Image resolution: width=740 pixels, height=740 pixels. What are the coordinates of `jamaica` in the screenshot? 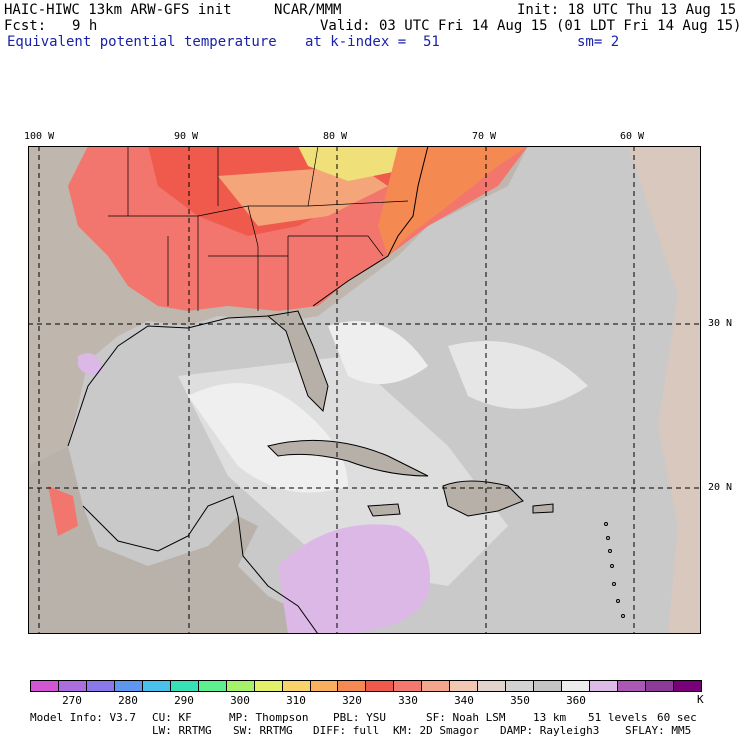 It's located at (384, 510).